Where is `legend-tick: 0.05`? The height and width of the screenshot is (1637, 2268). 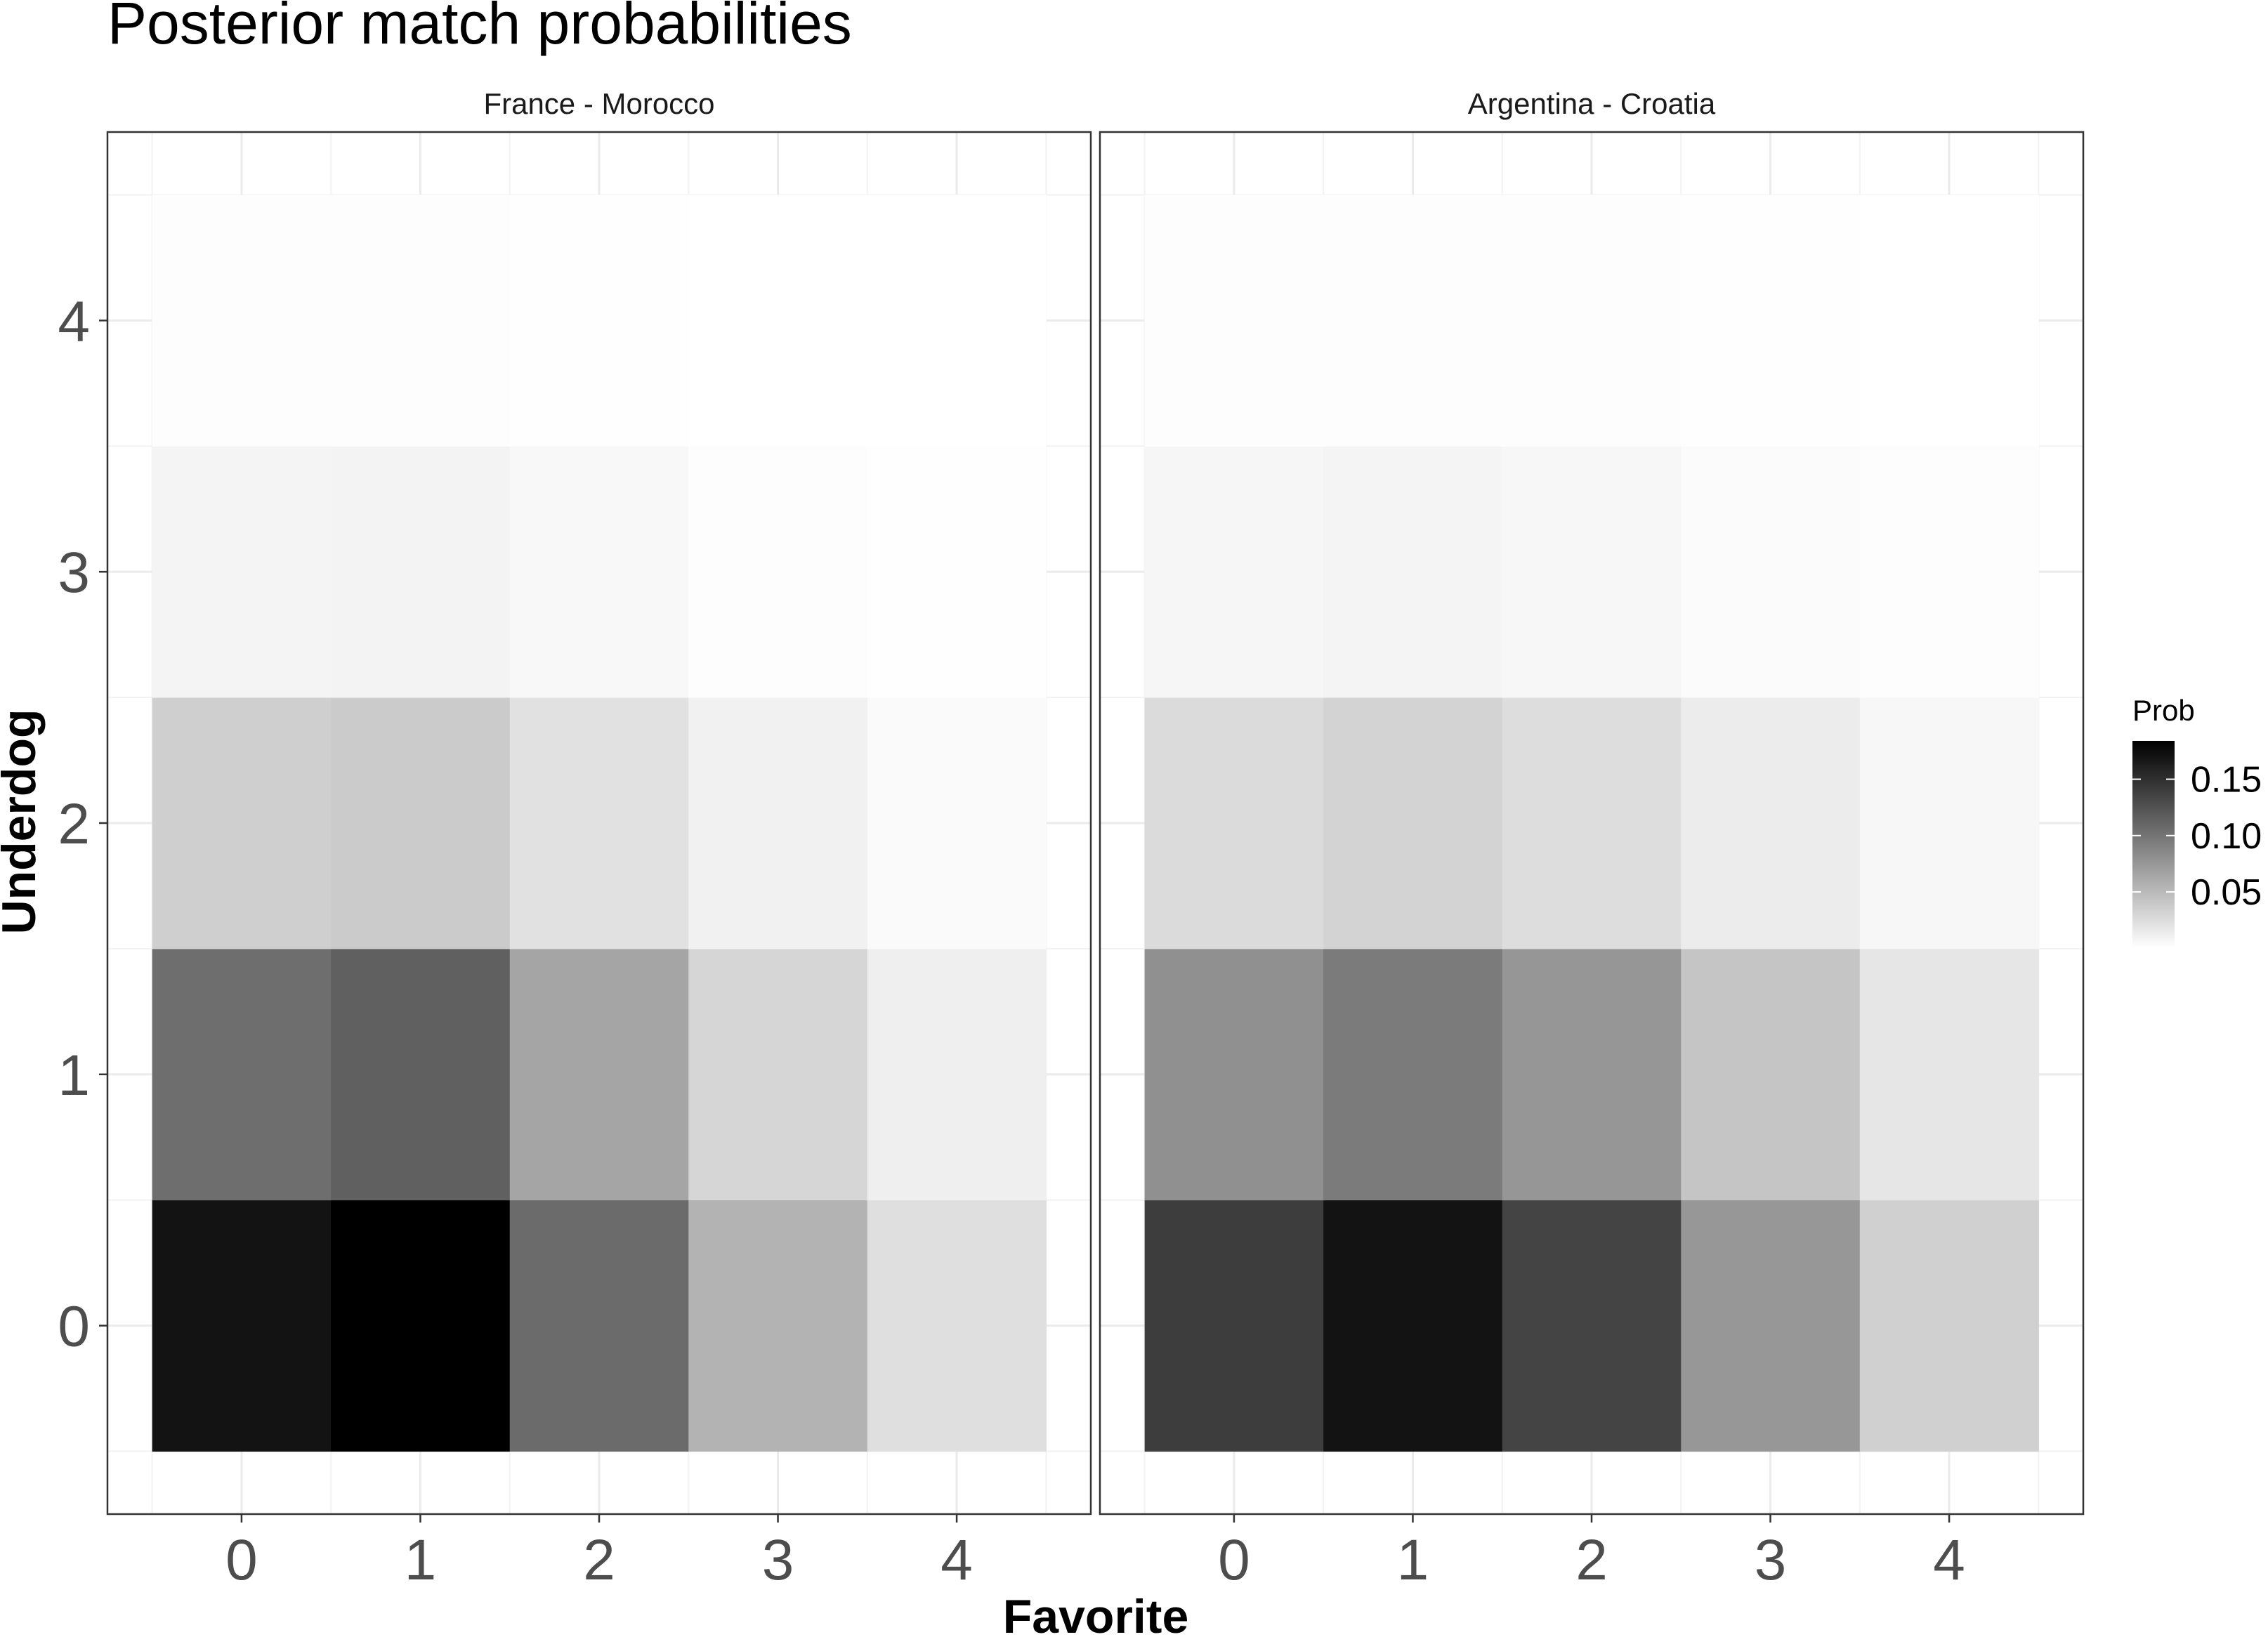
legend-tick: 0.05 is located at coordinates (2197, 892).